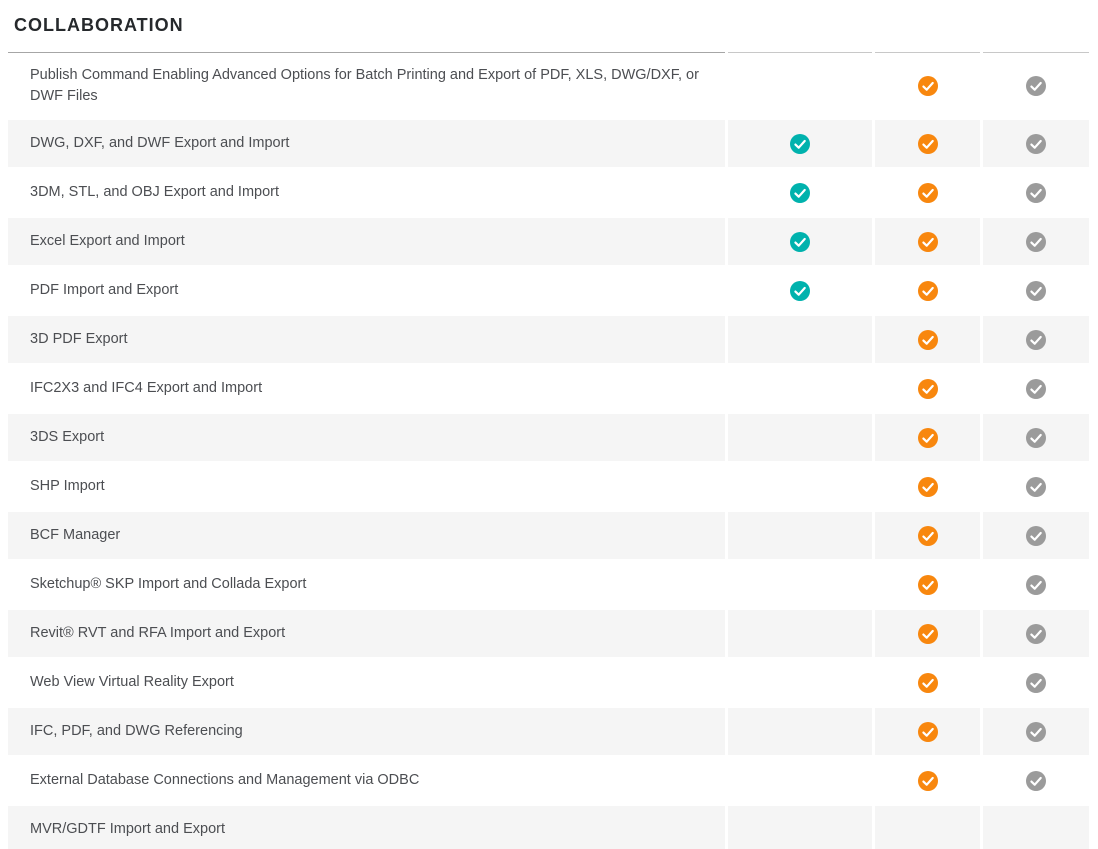 This screenshot has width=1098, height=849. What do you see at coordinates (366, 487) in the screenshot?
I see `feature-cell: SHP Import` at bounding box center [366, 487].